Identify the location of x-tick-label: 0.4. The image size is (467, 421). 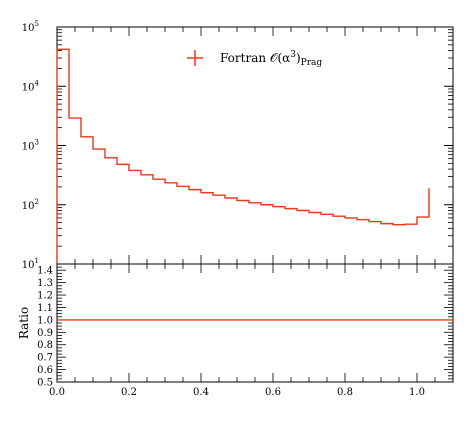
(201, 392).